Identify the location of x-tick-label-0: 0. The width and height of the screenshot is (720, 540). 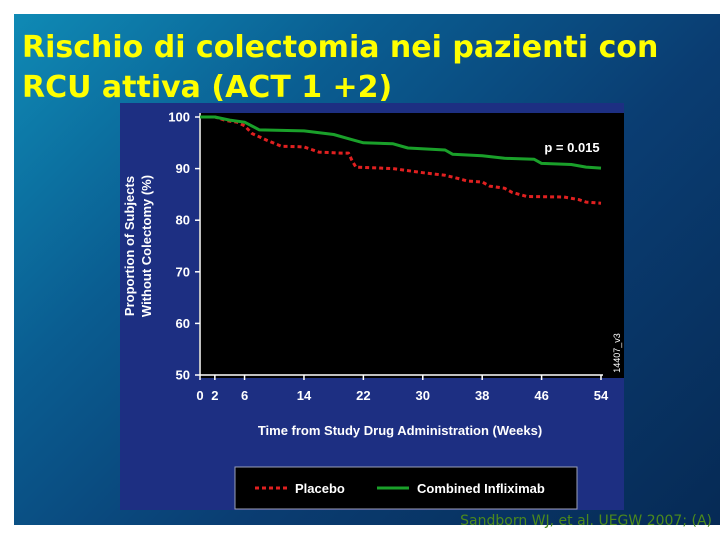
(199, 395).